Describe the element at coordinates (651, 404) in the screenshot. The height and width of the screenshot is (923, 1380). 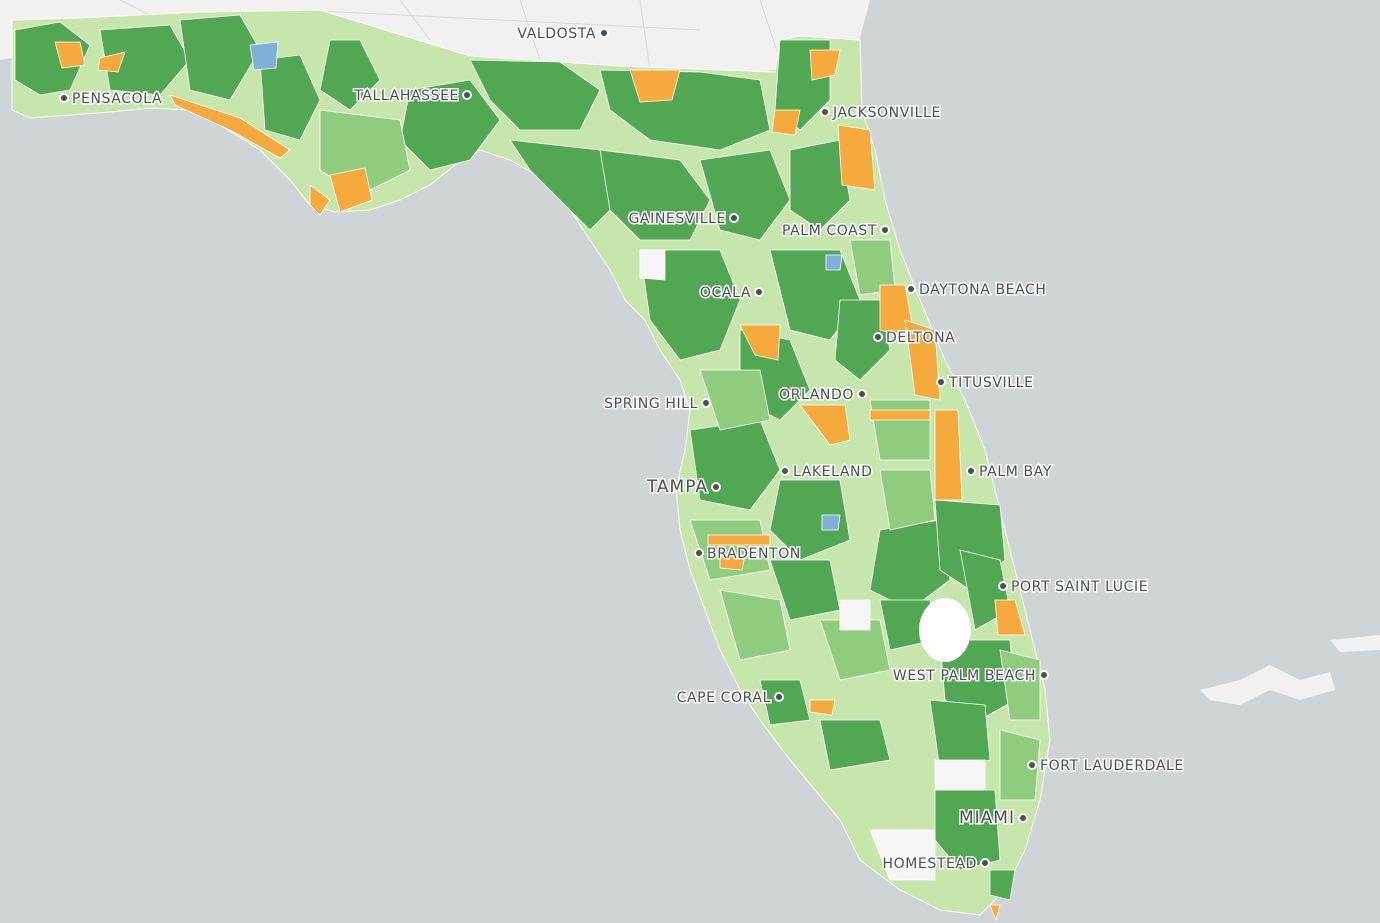
I see `city-label: SPRING HILL` at that location.